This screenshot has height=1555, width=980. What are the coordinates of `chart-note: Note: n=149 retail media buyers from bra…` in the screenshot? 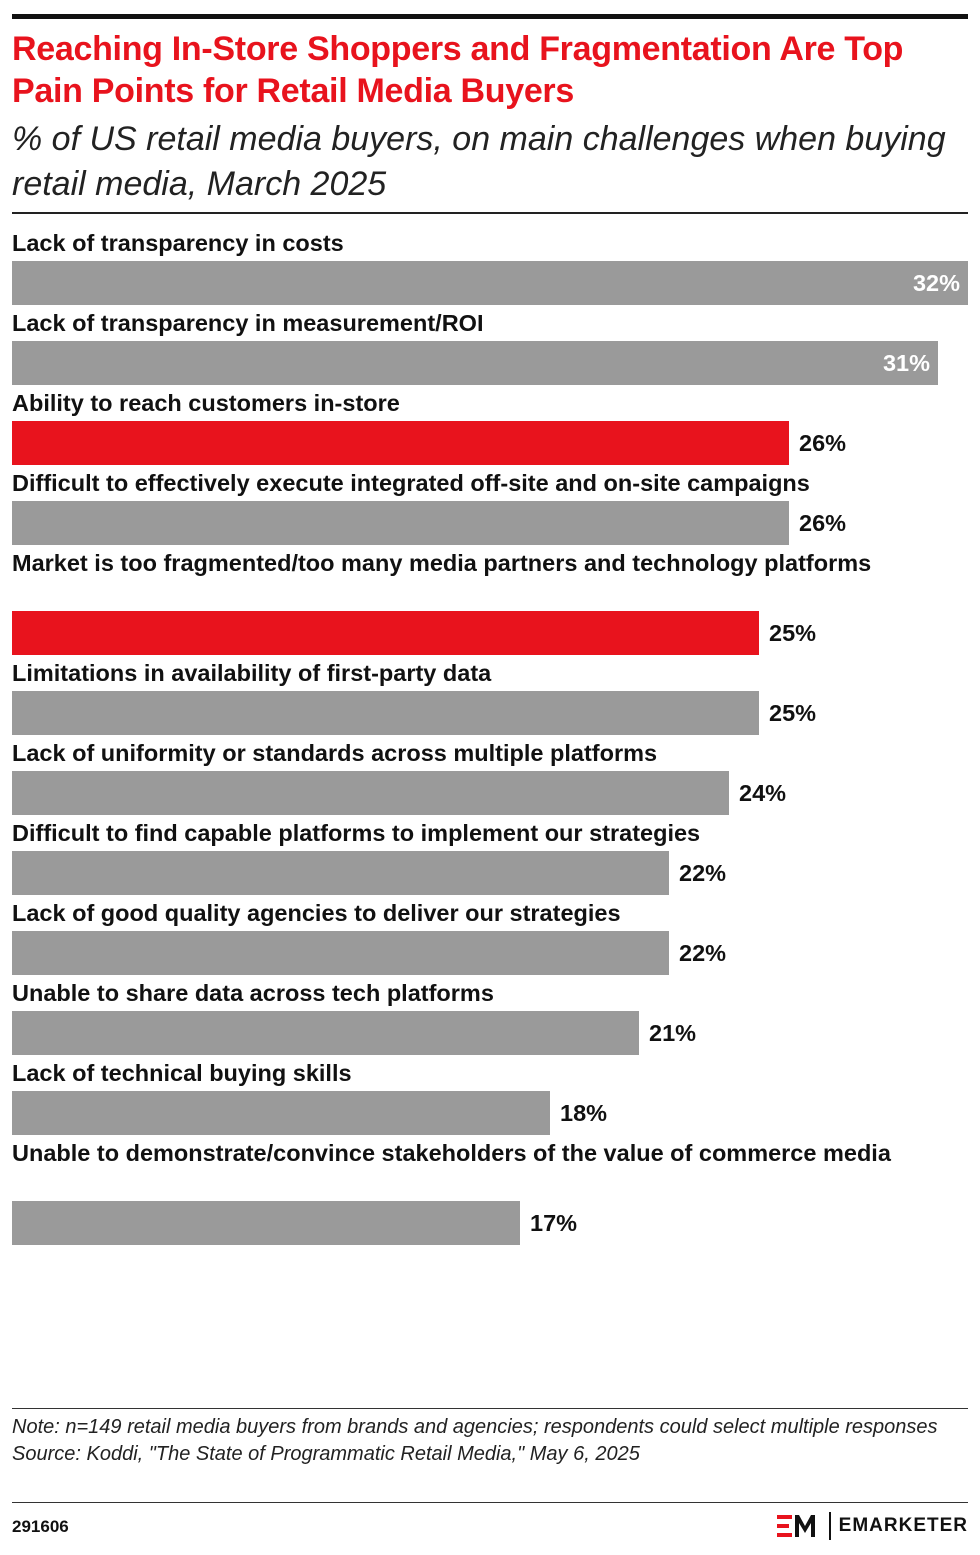 It's located at (490, 1441).